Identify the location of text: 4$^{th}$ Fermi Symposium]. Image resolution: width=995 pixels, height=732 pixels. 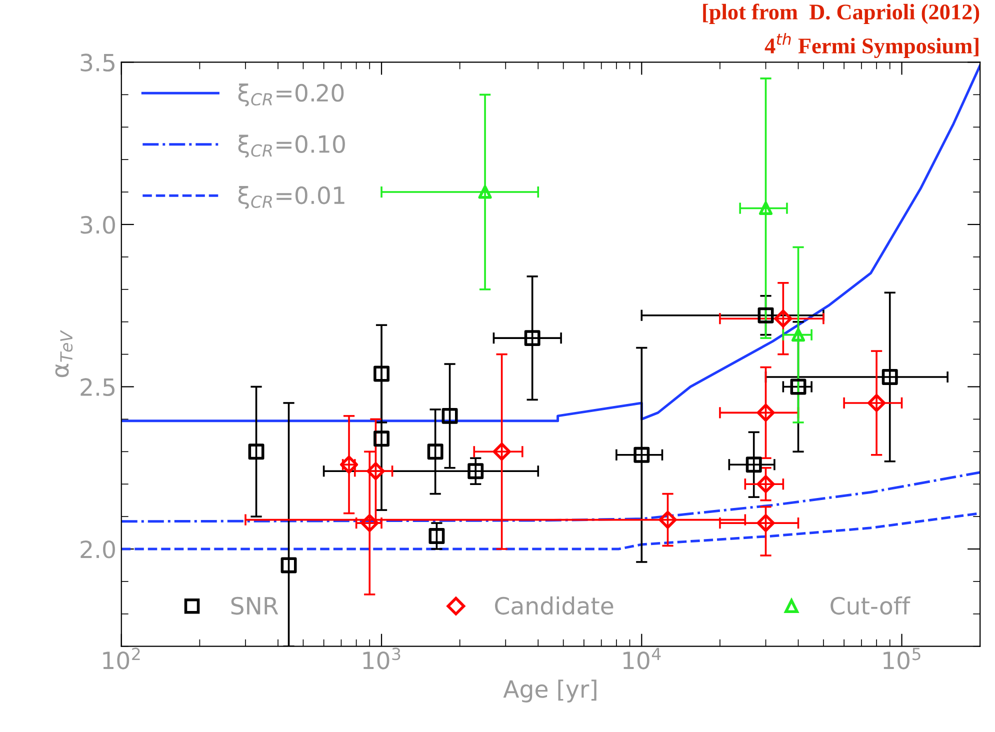
(871, 45).